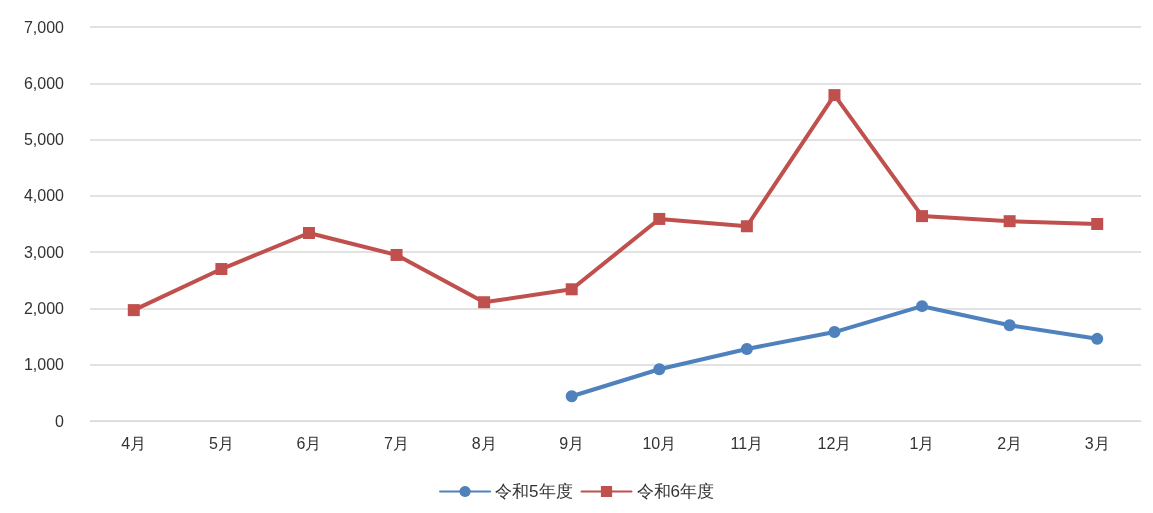 This screenshot has width=1153, height=513. I want to click on x-tick-label: 4月, so click(134, 443).